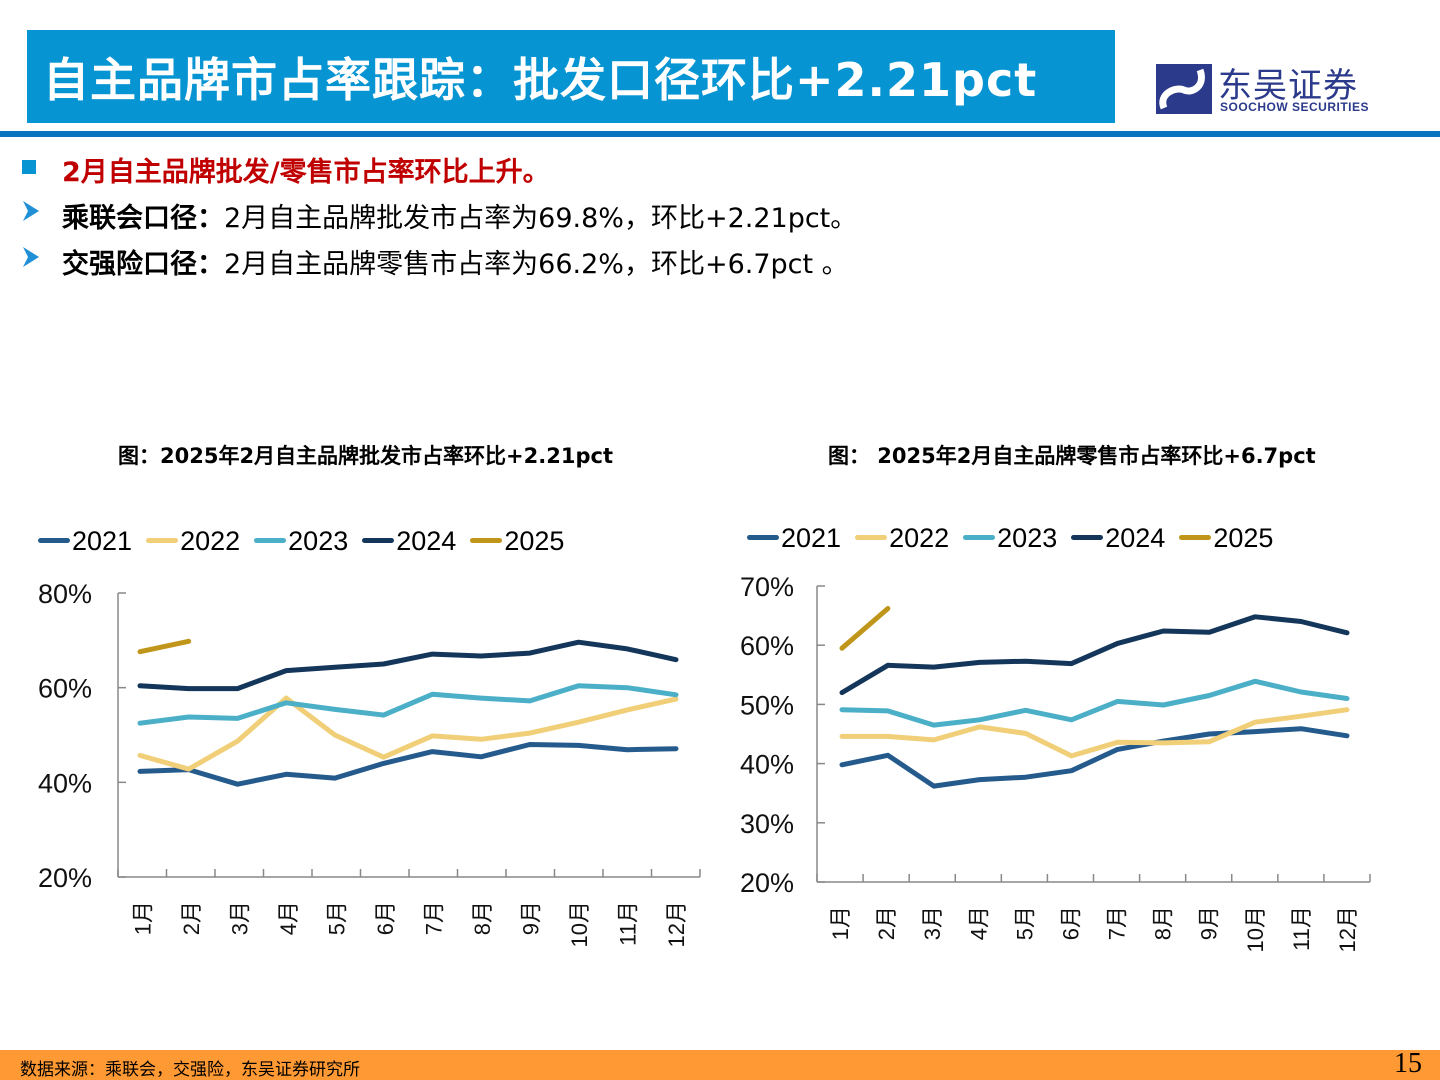 The width and height of the screenshot is (1440, 1080). What do you see at coordinates (29, 167) in the screenshot?
I see `square-bullet-icon` at bounding box center [29, 167].